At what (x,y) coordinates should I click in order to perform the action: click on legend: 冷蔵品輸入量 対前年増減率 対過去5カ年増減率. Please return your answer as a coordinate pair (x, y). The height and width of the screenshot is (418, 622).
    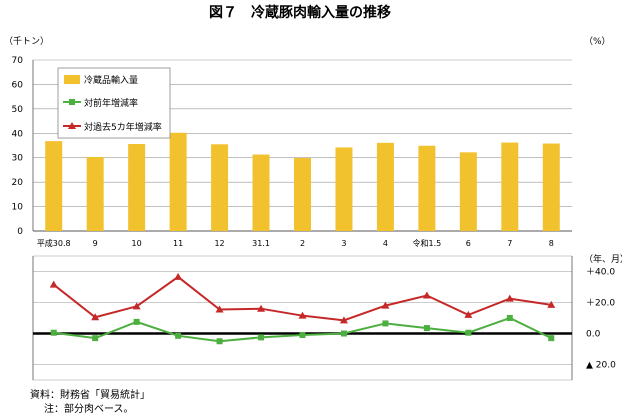
    Looking at the image, I should click on (114, 103).